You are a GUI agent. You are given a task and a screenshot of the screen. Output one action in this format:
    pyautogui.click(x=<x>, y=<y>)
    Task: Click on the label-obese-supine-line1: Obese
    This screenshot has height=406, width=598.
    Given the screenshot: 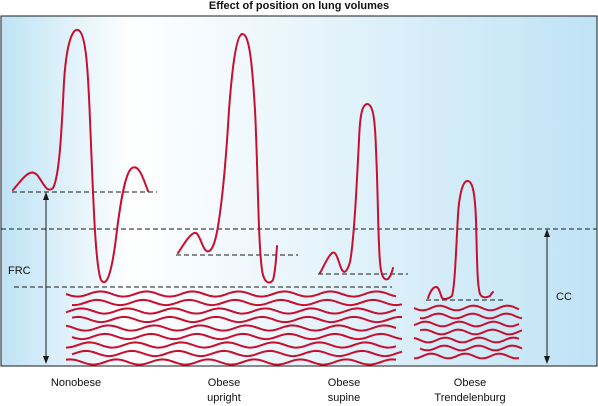 What is the action you would take?
    pyautogui.click(x=344, y=383)
    